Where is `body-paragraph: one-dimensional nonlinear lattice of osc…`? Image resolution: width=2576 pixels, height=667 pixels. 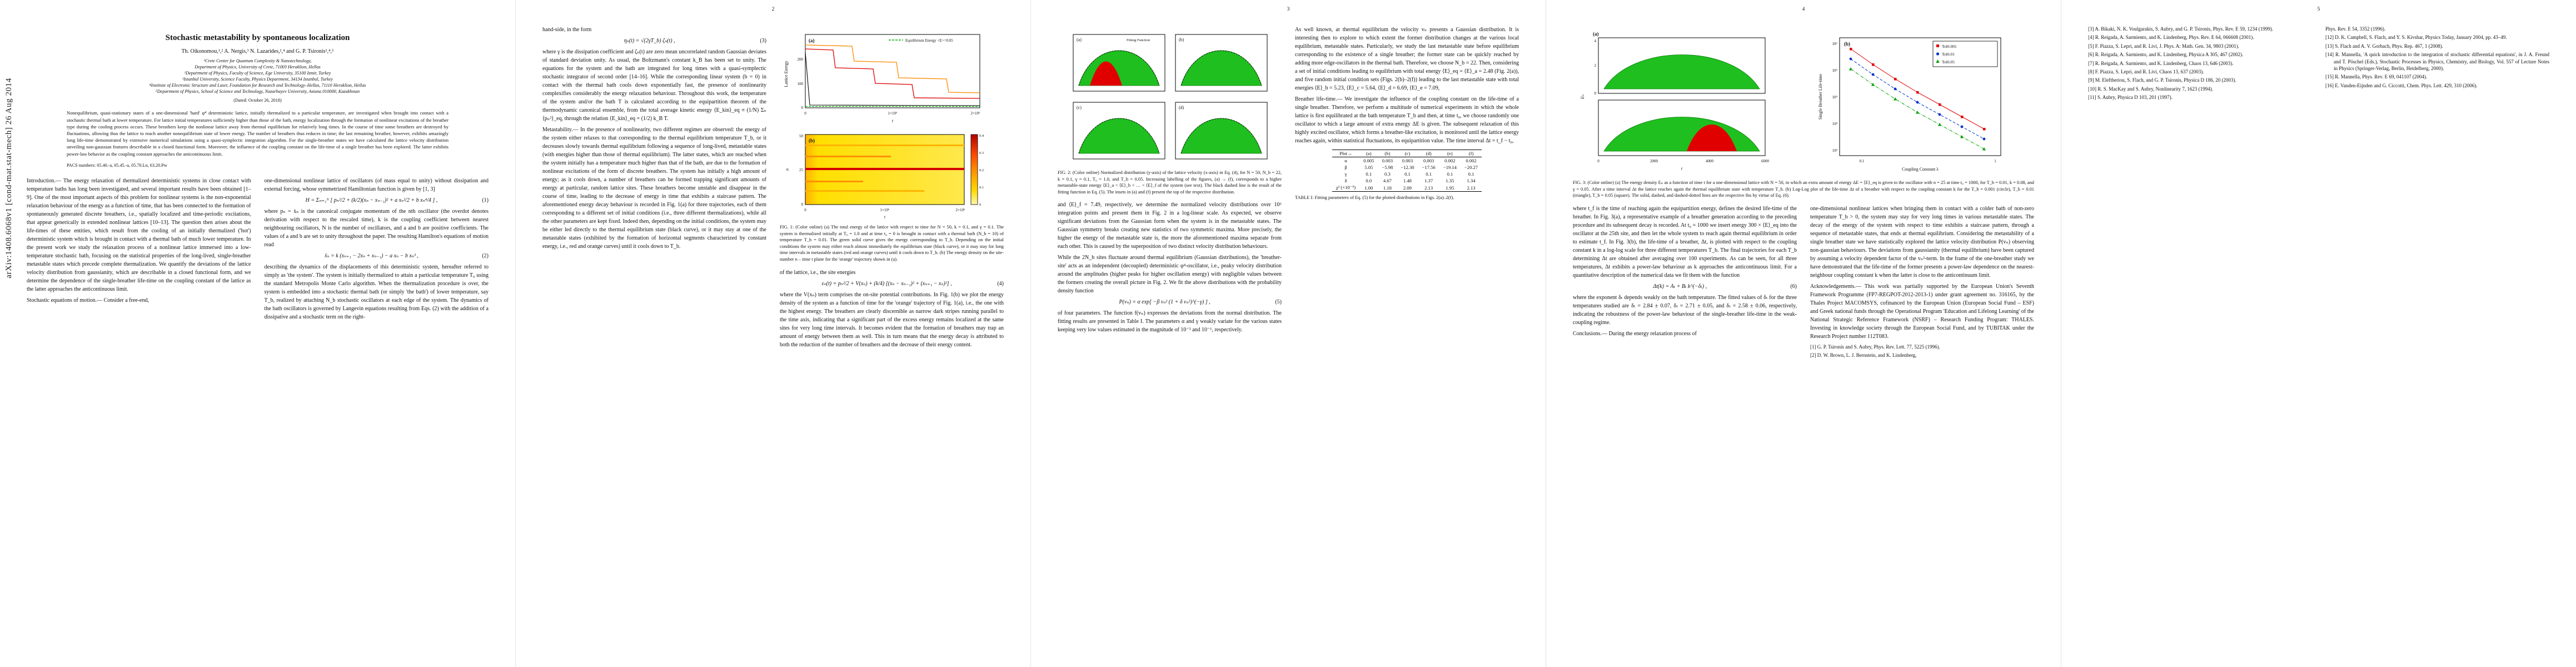 body-paragraph: one-dimensional nonlinear lattice of osc… is located at coordinates (376, 184).